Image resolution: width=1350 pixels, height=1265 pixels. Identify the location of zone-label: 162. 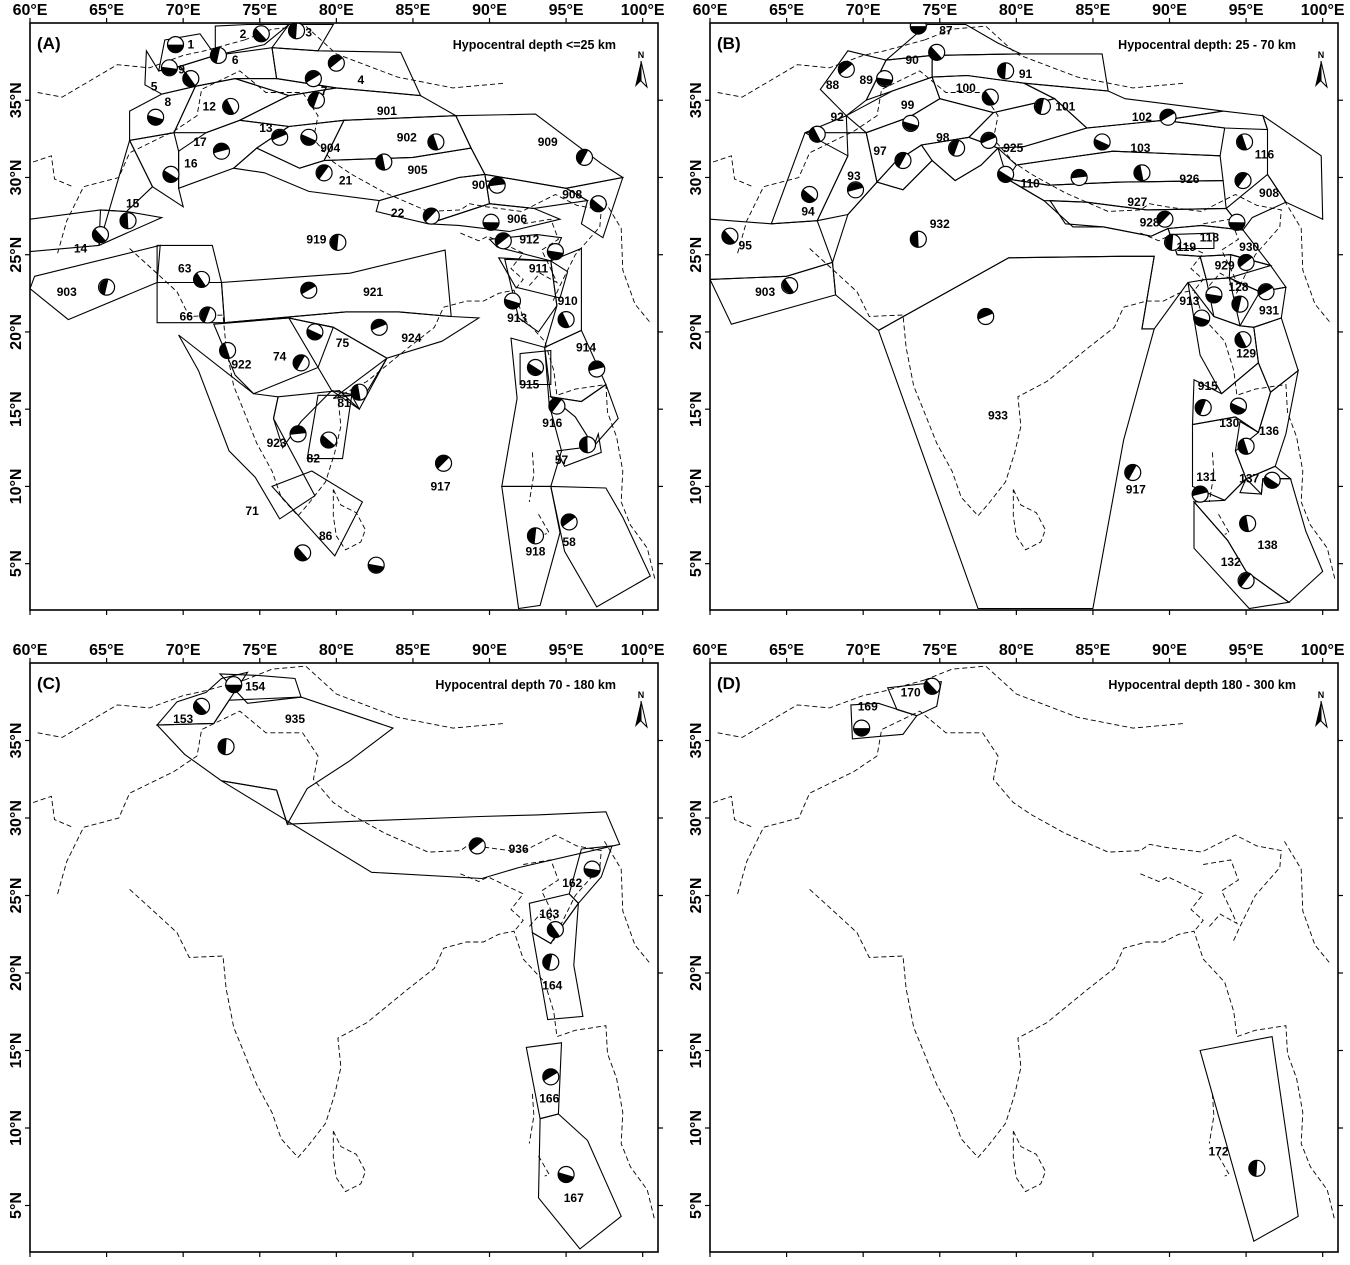
(572, 883).